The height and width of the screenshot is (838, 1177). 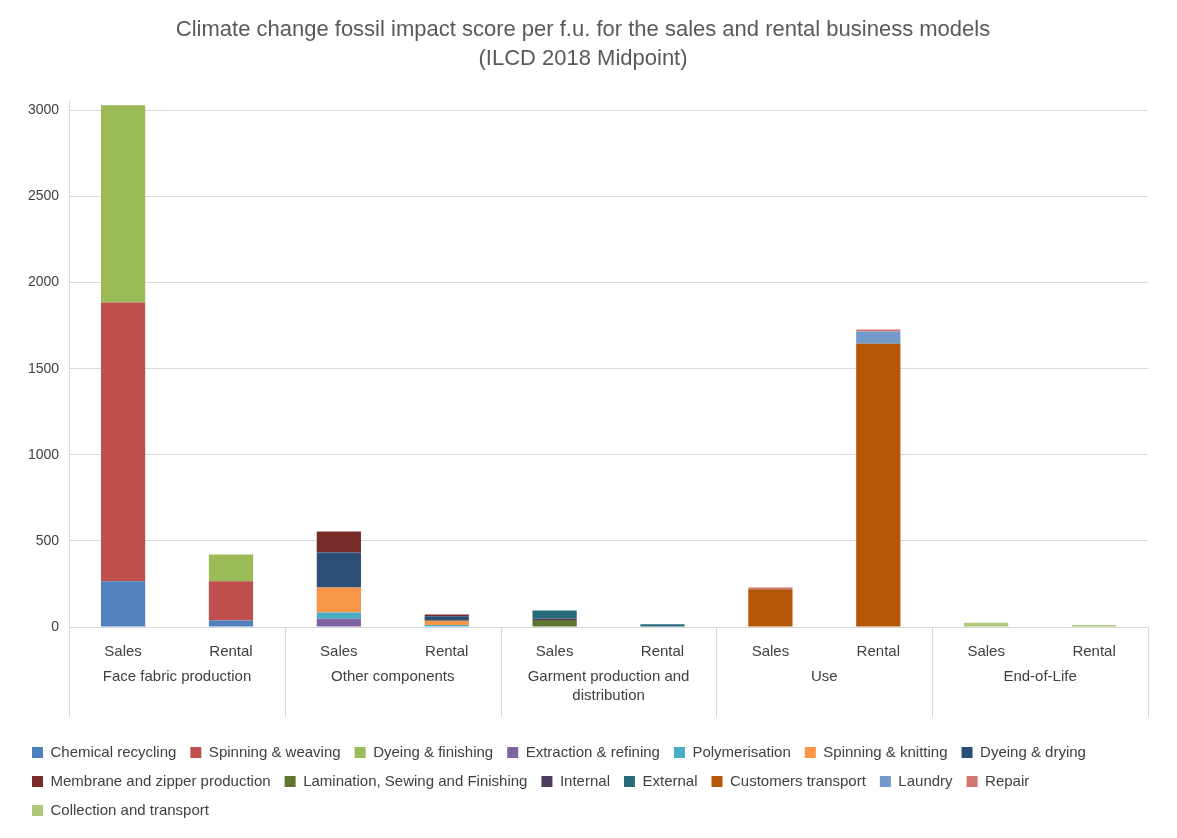 I want to click on y-tick-label: 0, so click(x=55, y=625).